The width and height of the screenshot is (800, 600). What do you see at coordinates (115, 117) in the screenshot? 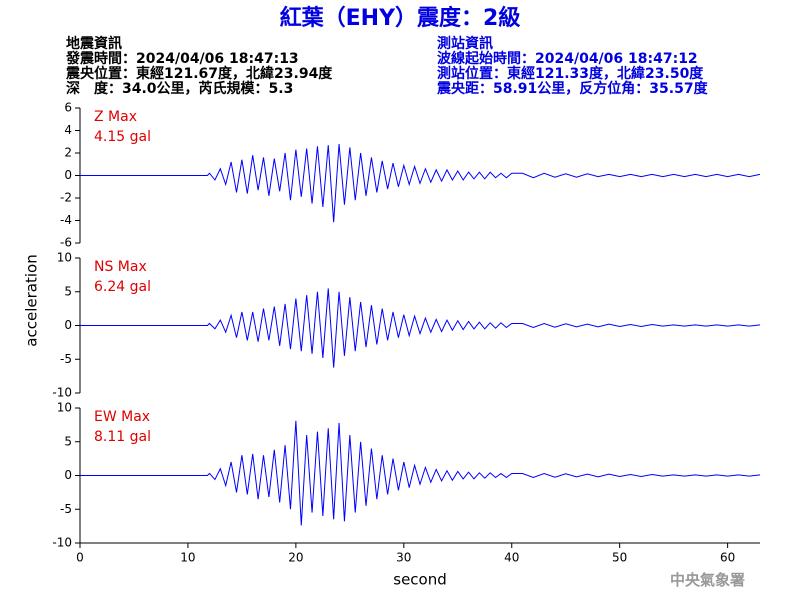
I see `max-label: Z Max` at bounding box center [115, 117].